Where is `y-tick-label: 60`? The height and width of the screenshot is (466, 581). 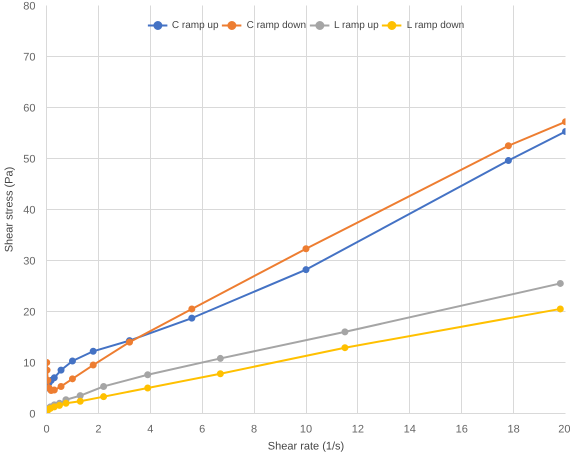
y-tick-label: 60 is located at coordinates (29, 108).